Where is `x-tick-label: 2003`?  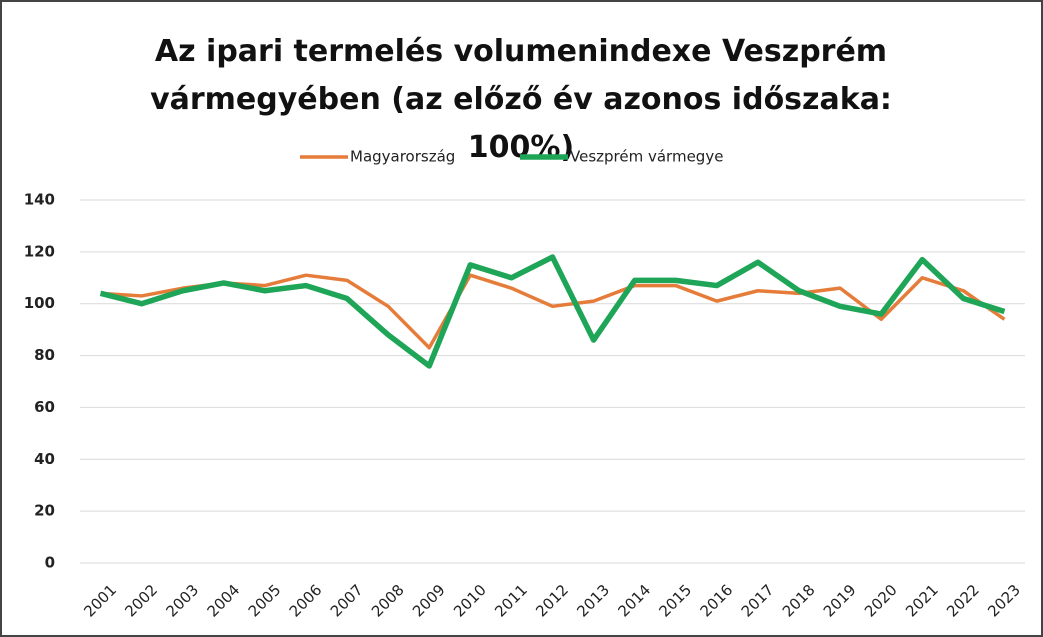
x-tick-label: 2003 is located at coordinates (182, 601).